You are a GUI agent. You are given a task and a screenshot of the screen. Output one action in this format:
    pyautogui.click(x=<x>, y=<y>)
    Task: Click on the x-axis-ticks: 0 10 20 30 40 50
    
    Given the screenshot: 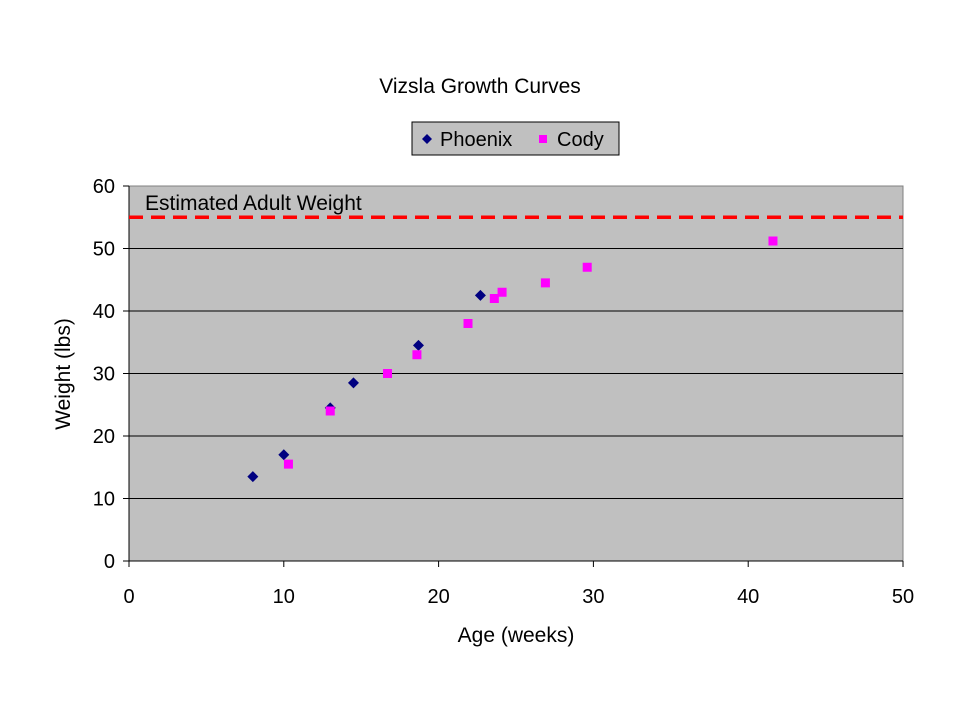 What is the action you would take?
    pyautogui.click(x=518, y=584)
    